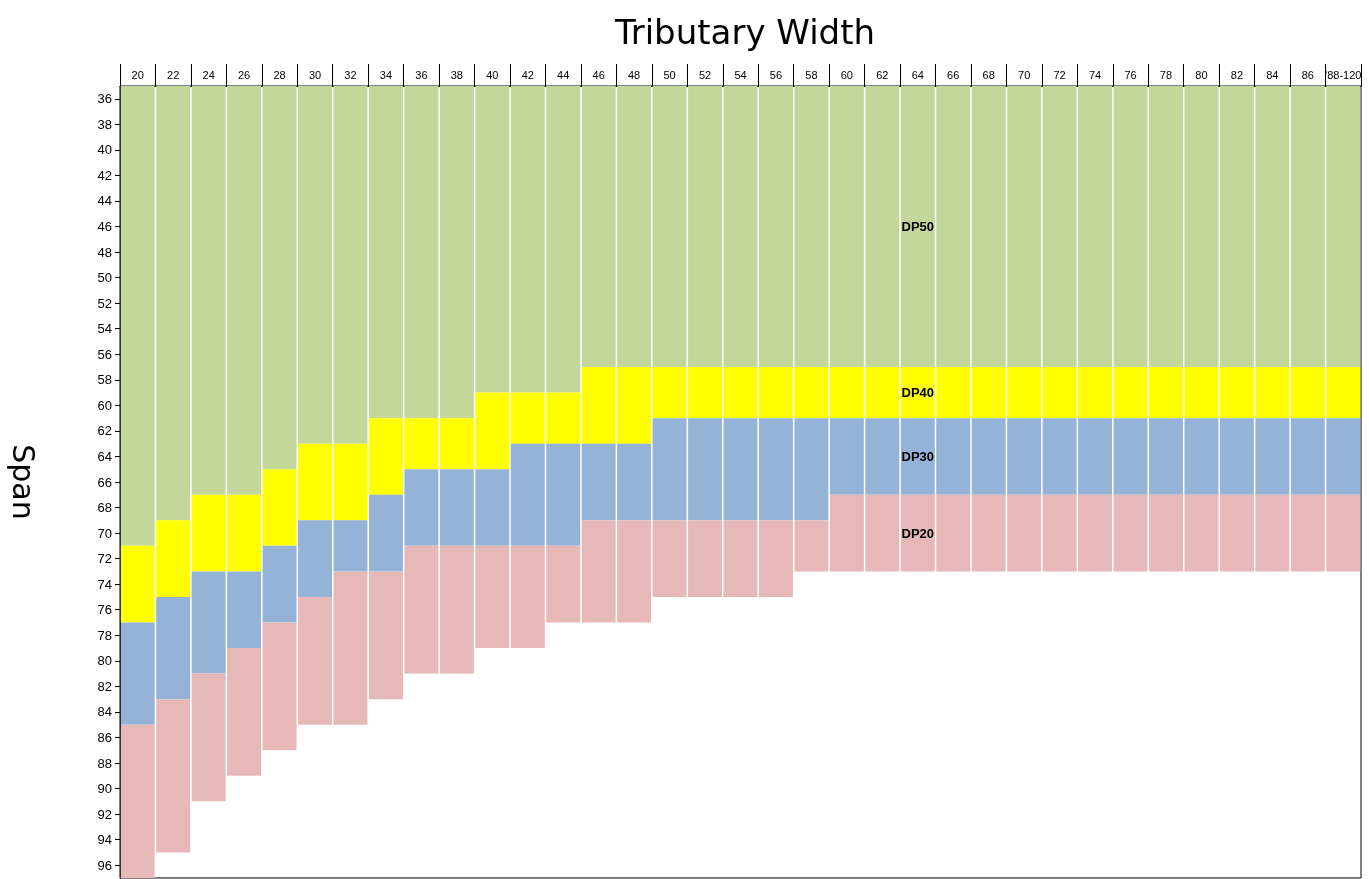  Describe the element at coordinates (104, 763) in the screenshot. I see `y-tick-label: 88` at that location.